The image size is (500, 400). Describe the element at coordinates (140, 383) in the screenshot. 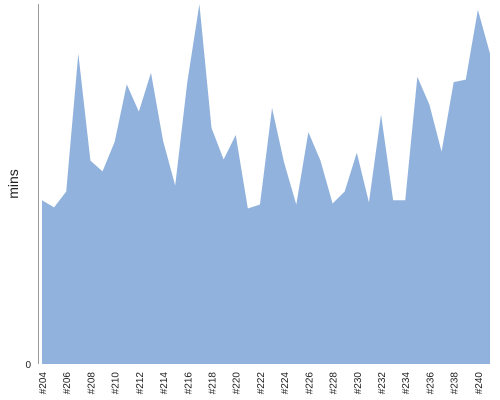

I see `x-tick-label-212: #212` at that location.